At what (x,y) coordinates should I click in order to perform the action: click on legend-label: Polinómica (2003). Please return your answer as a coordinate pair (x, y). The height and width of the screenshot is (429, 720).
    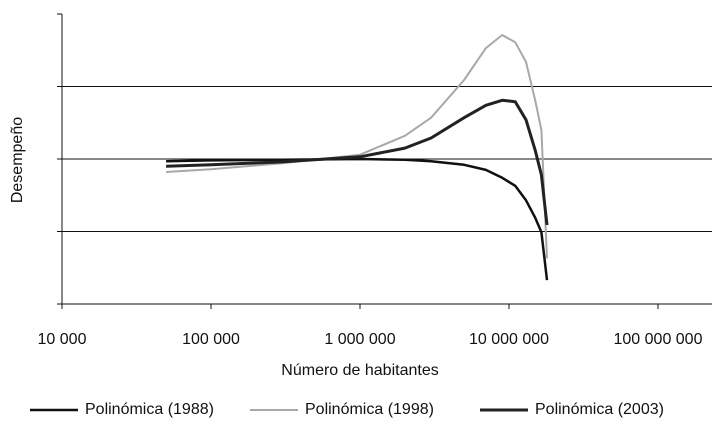
    Looking at the image, I should click on (599, 409).